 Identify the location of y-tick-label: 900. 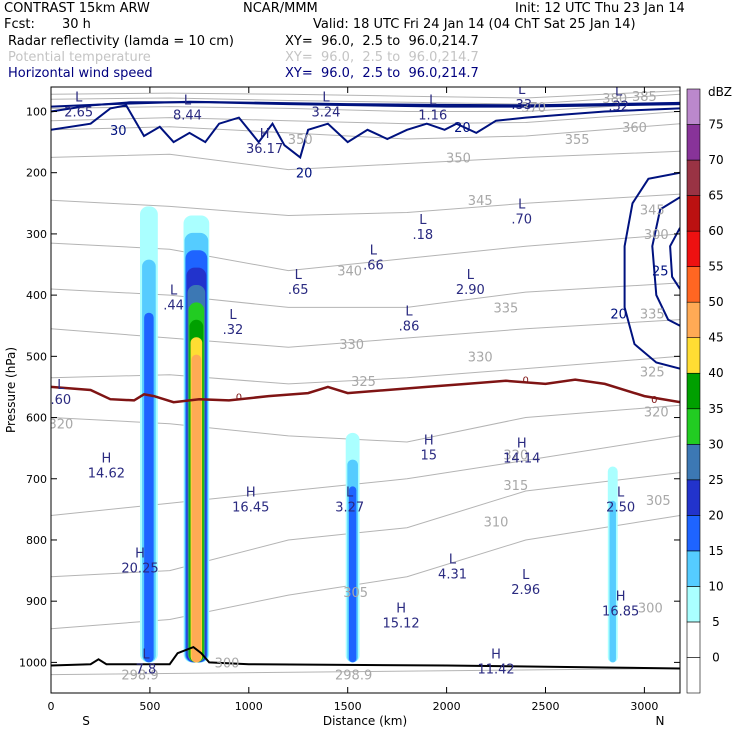
(36, 601).